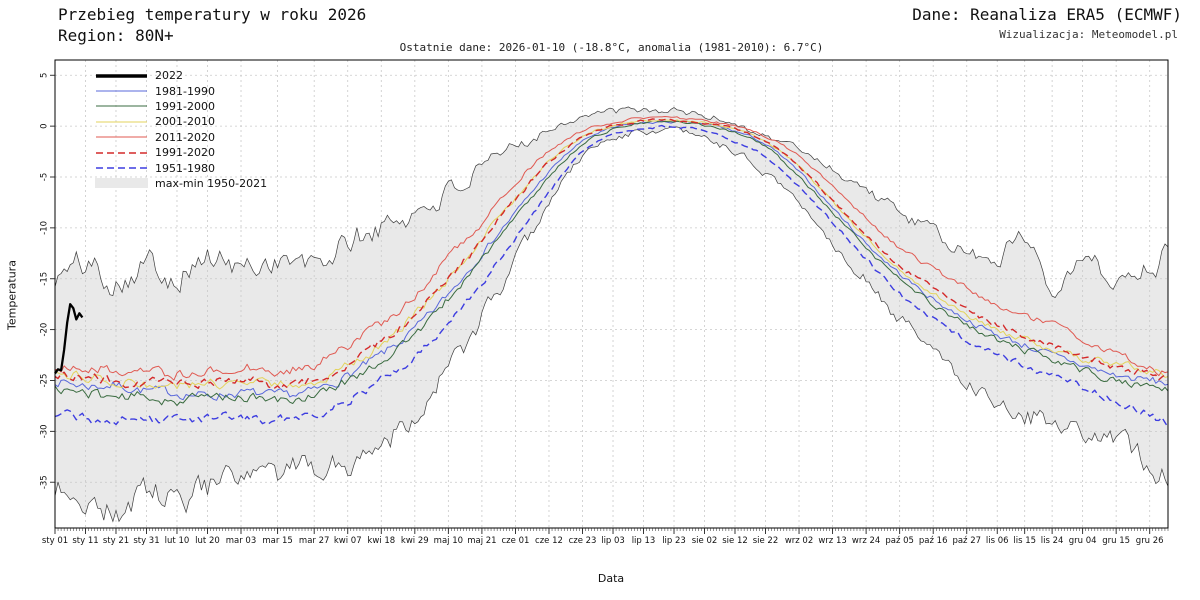 Image resolution: width=1200 pixels, height=600 pixels. Describe the element at coordinates (211, 183) in the screenshot. I see `legend-label: max-min 1950-2021` at that location.